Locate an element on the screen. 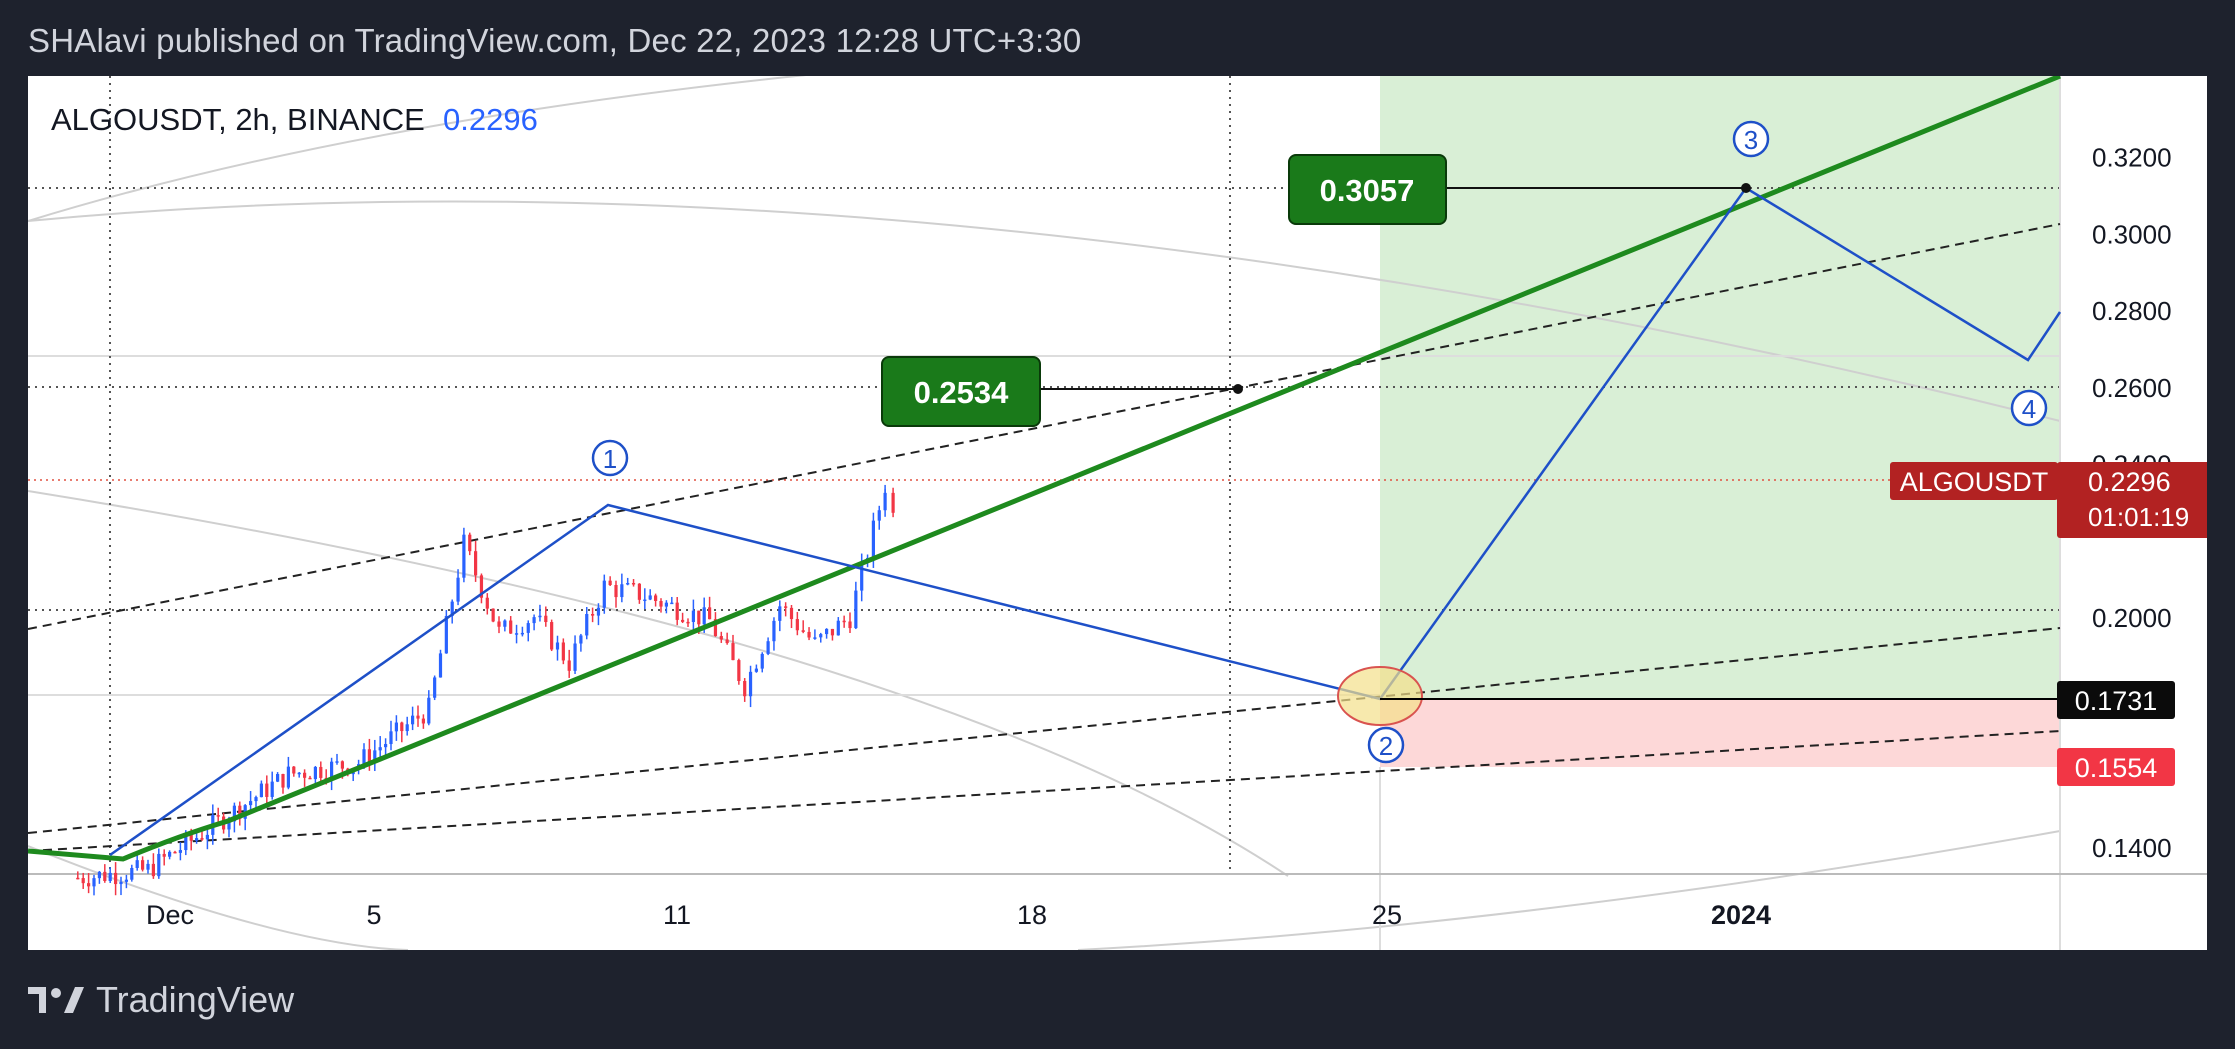 This screenshot has width=2235, height=1049. wave-label-1: 1 is located at coordinates (610, 458).